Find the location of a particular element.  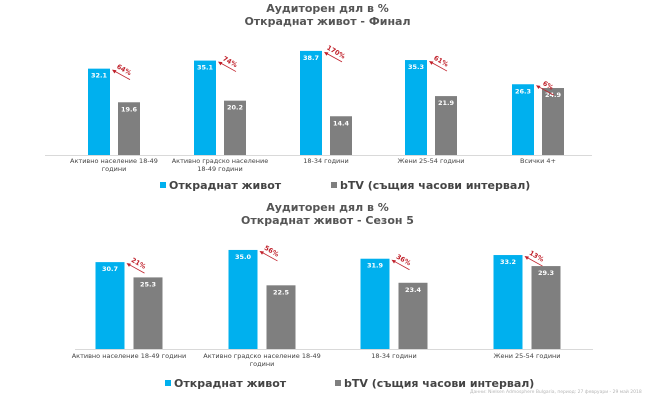

data-label-series1: 35.0 is located at coordinates (243, 257).